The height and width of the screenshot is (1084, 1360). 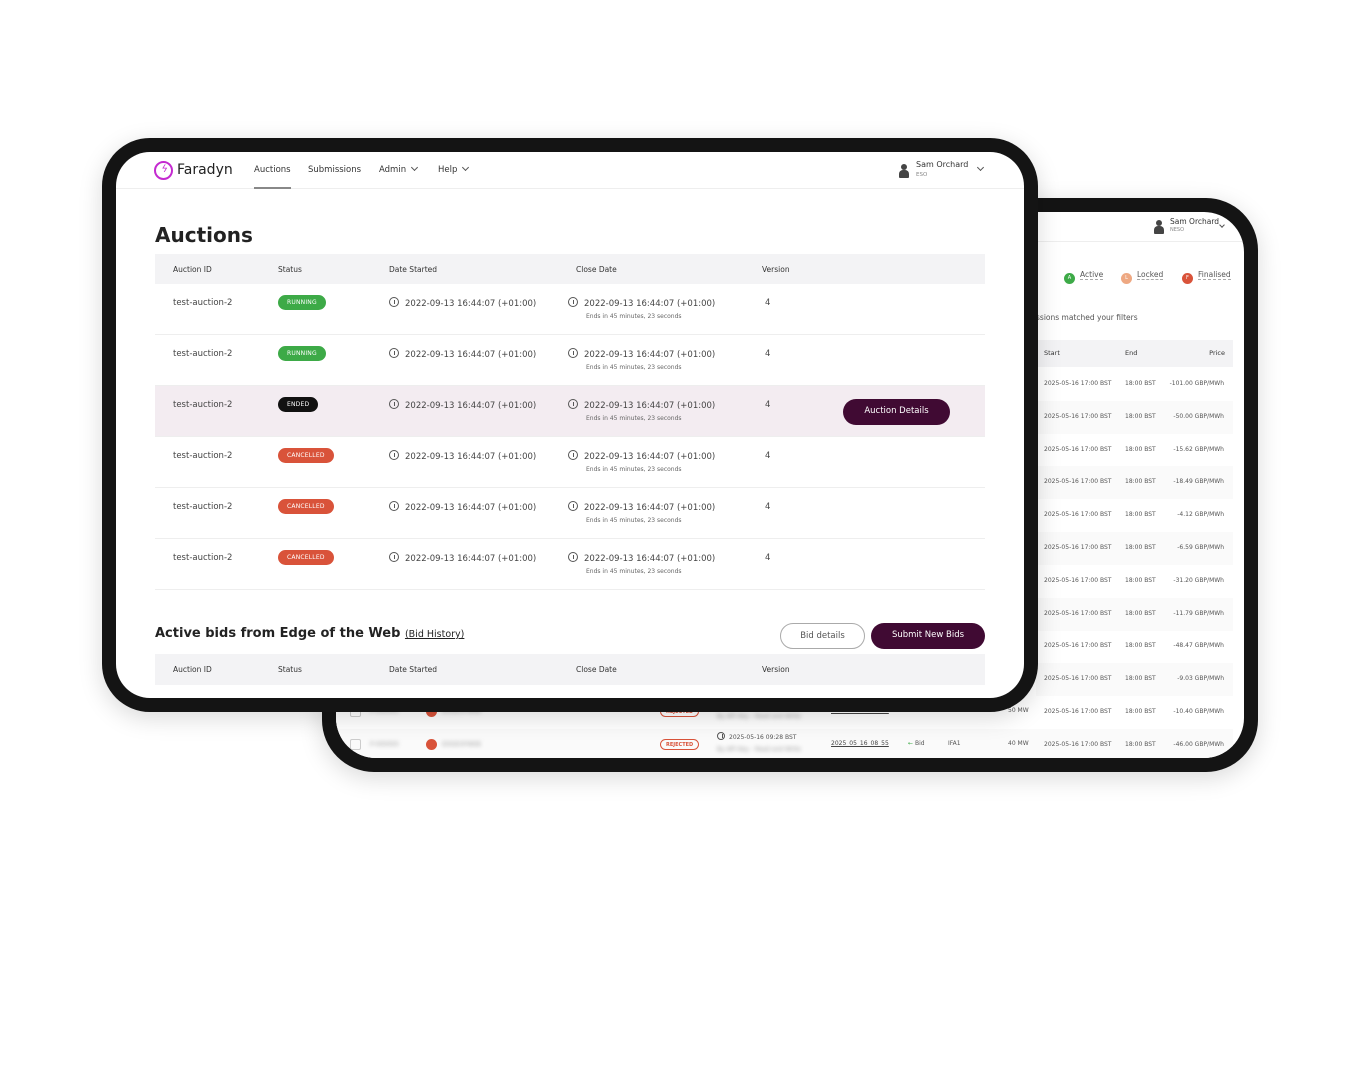 I want to click on submitted-by: By API Key - Read and Write, so click(x=759, y=716).